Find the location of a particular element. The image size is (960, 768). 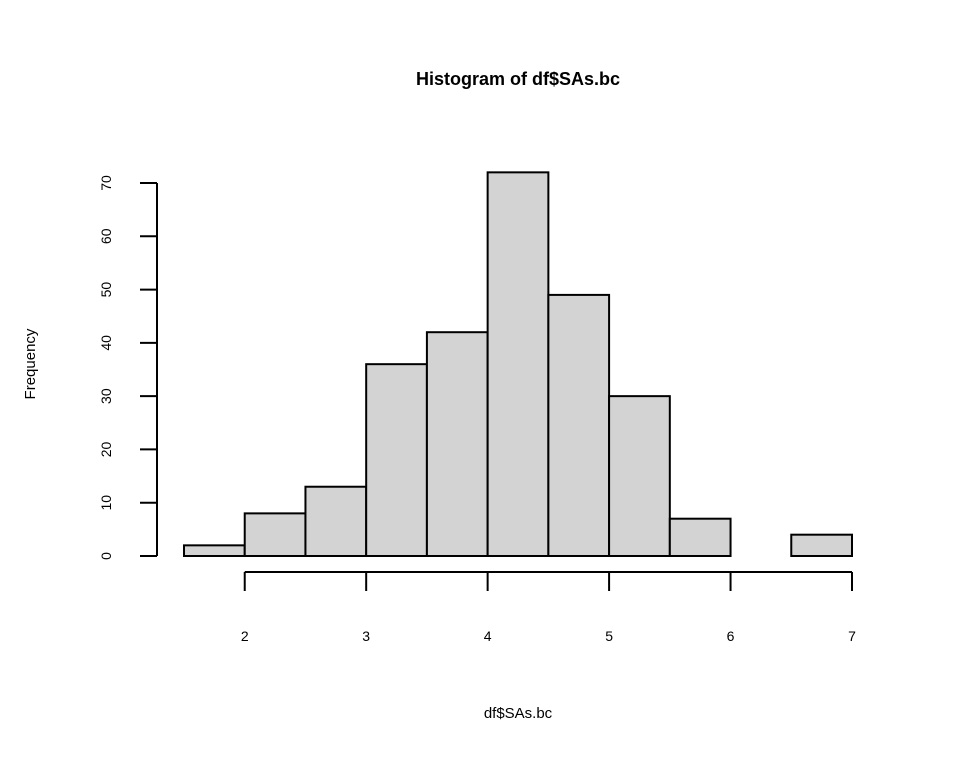

y-tick-label-6: 60 is located at coordinates (106, 236).